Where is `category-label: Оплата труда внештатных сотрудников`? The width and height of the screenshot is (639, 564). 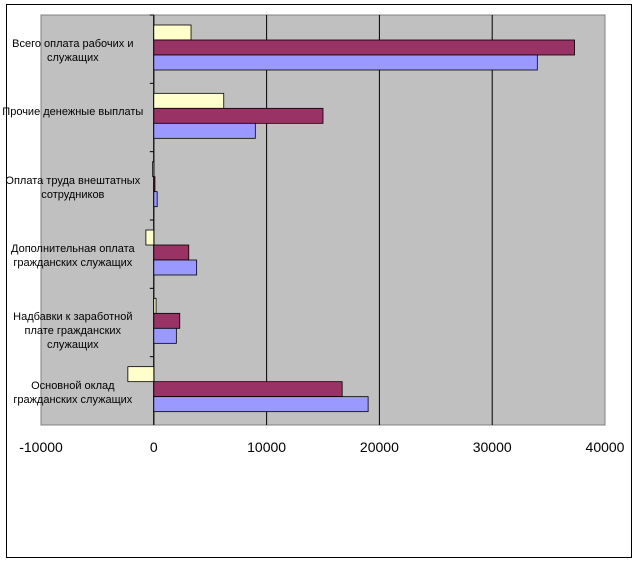
category-label: Оплата труда внештатных сотрудников is located at coordinates (73, 187).